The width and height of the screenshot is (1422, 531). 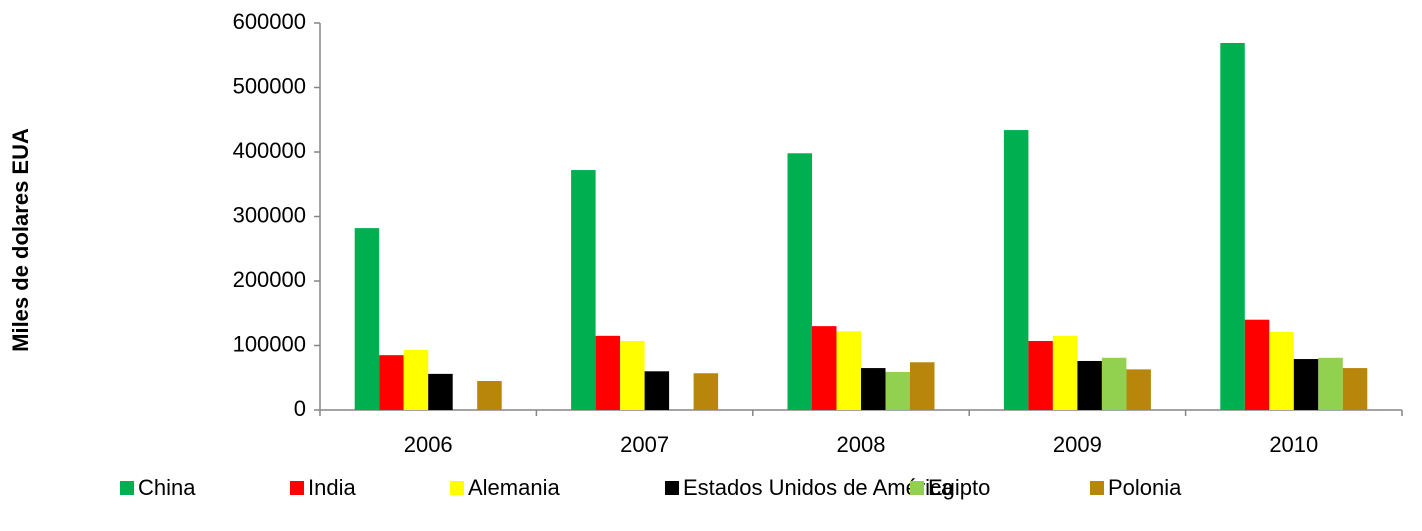 I want to click on y-tick-label: 200000, so click(x=269, y=279).